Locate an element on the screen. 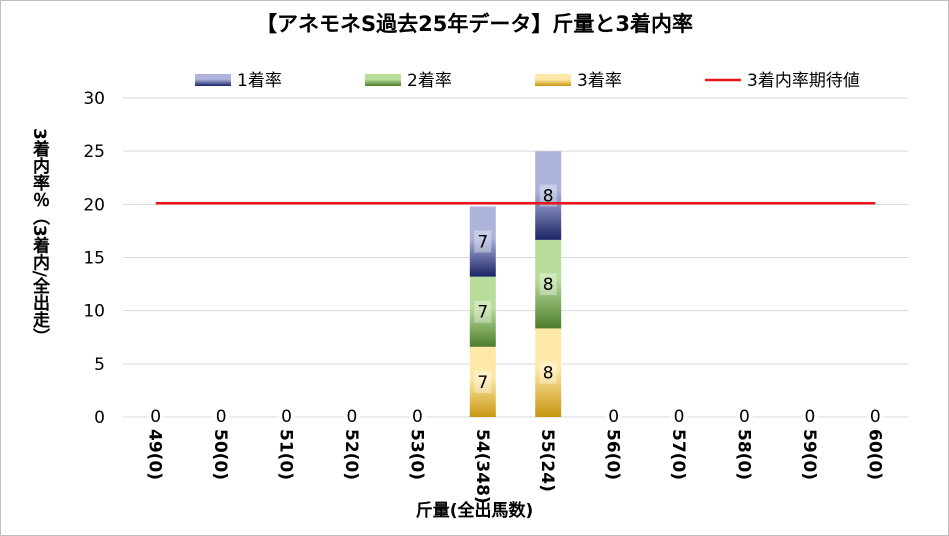  x-tick-label: 51(0) is located at coordinates (286, 454).